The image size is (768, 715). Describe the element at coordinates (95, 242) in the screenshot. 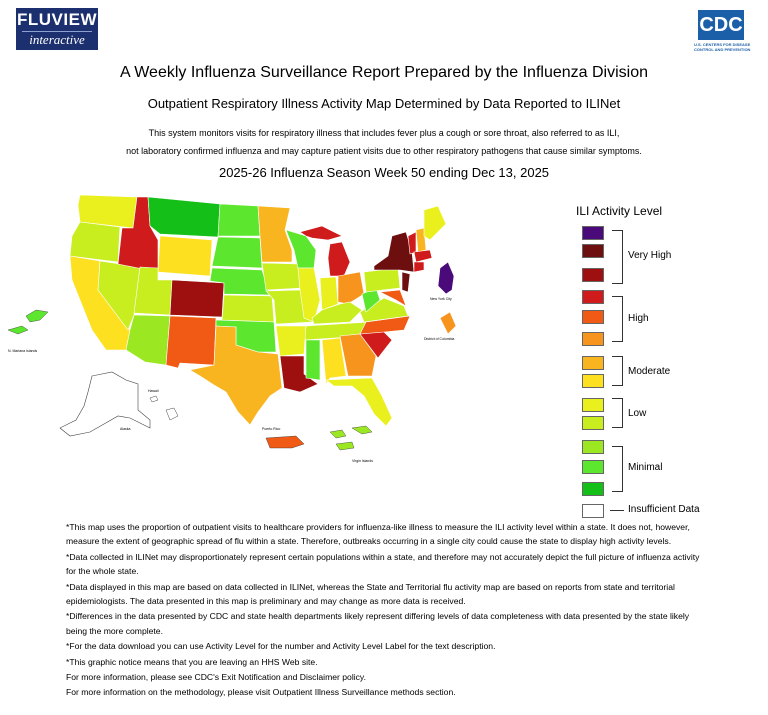

I see `state-oregon` at that location.